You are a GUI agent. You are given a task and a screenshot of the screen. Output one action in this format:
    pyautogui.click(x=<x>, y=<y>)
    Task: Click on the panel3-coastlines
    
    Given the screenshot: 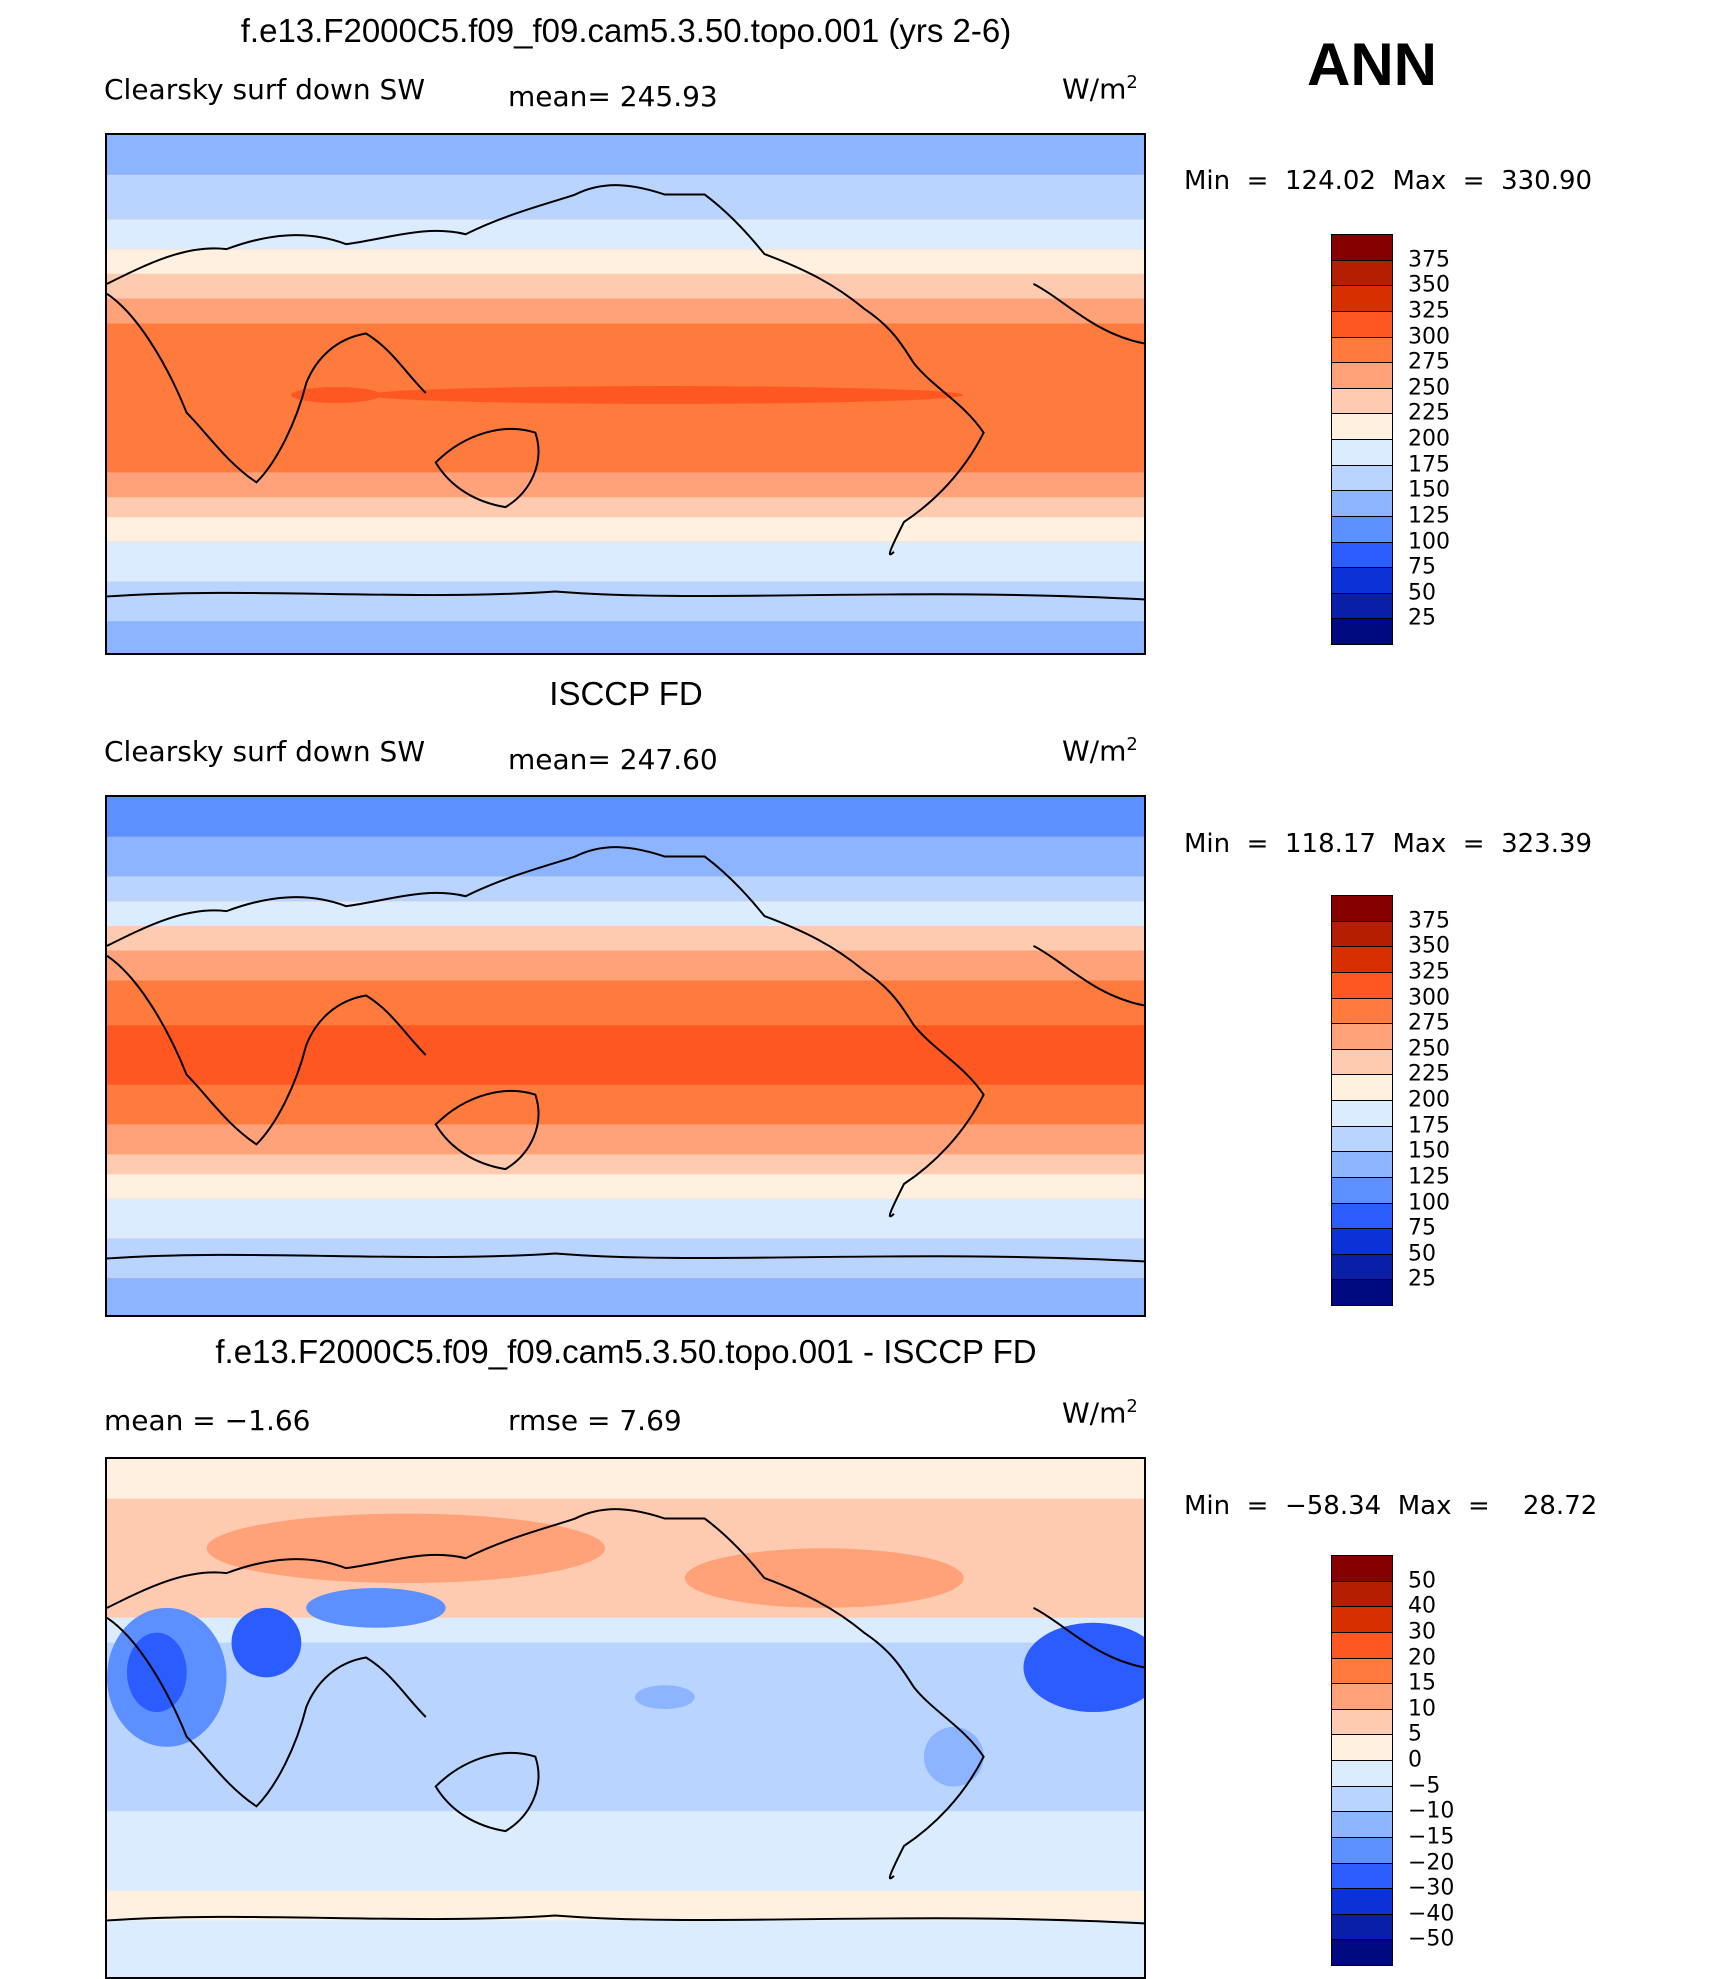 What is the action you would take?
    pyautogui.click(x=625, y=1716)
    